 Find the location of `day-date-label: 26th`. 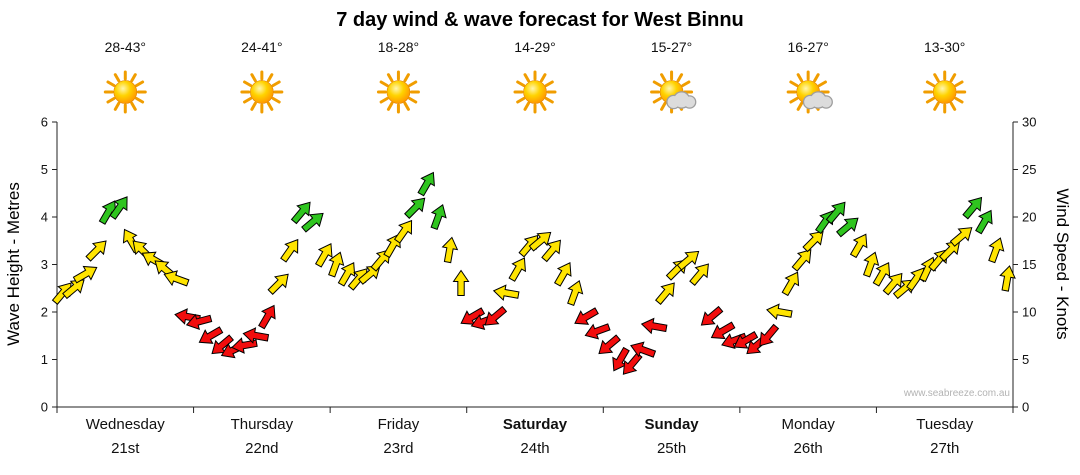

day-date-label: 26th is located at coordinates (808, 448).